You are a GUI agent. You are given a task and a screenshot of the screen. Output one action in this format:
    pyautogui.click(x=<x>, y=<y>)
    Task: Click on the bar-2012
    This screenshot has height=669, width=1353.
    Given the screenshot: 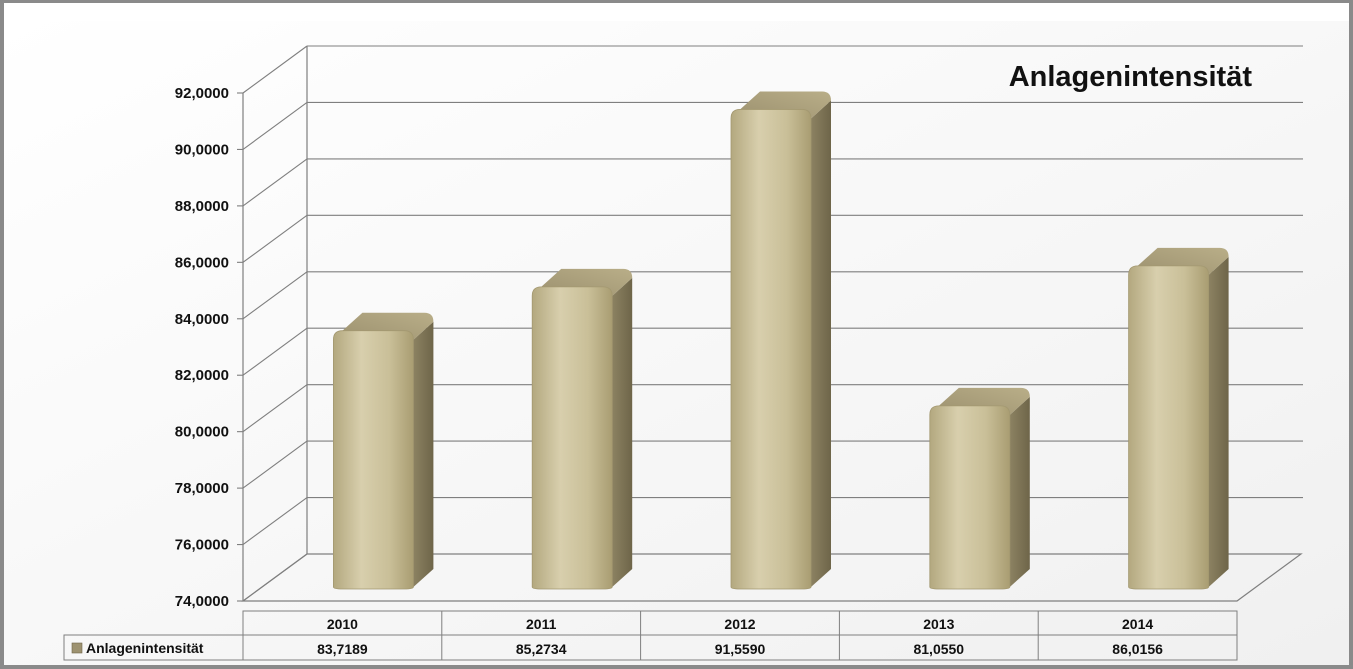 What is the action you would take?
    pyautogui.click(x=780, y=340)
    